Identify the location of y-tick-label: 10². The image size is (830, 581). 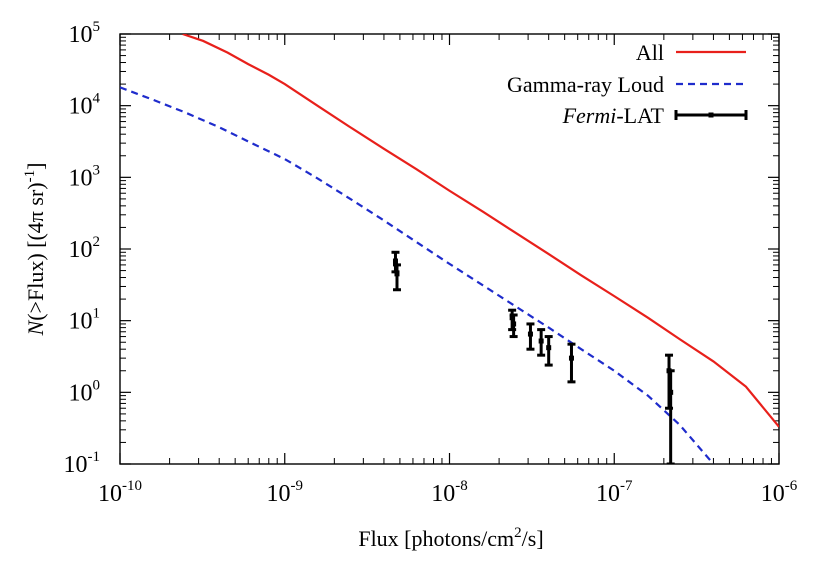
(85, 248).